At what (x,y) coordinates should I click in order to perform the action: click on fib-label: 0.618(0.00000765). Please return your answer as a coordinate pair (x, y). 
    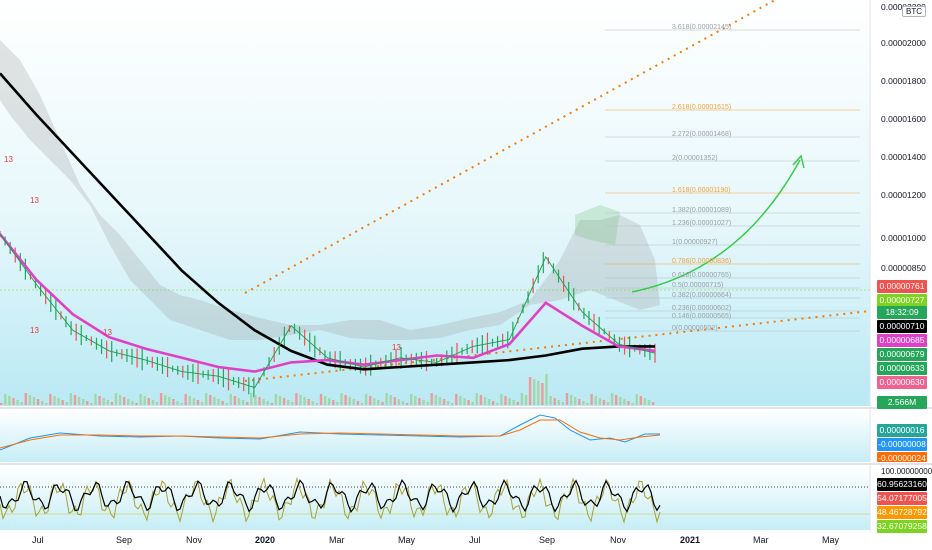
    Looking at the image, I should click on (702, 275).